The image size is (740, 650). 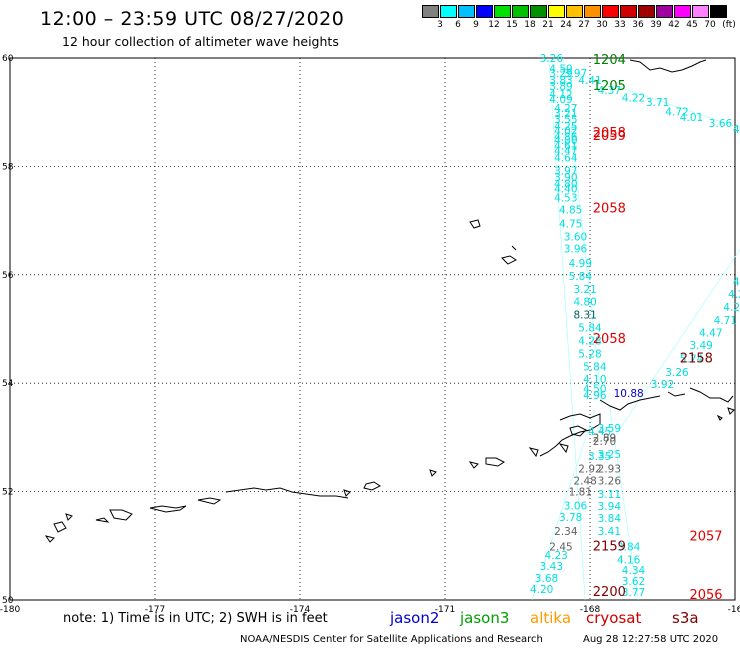 What do you see at coordinates (736, 130) in the screenshot?
I see `wave-height-label: 4.87` at bounding box center [736, 130].